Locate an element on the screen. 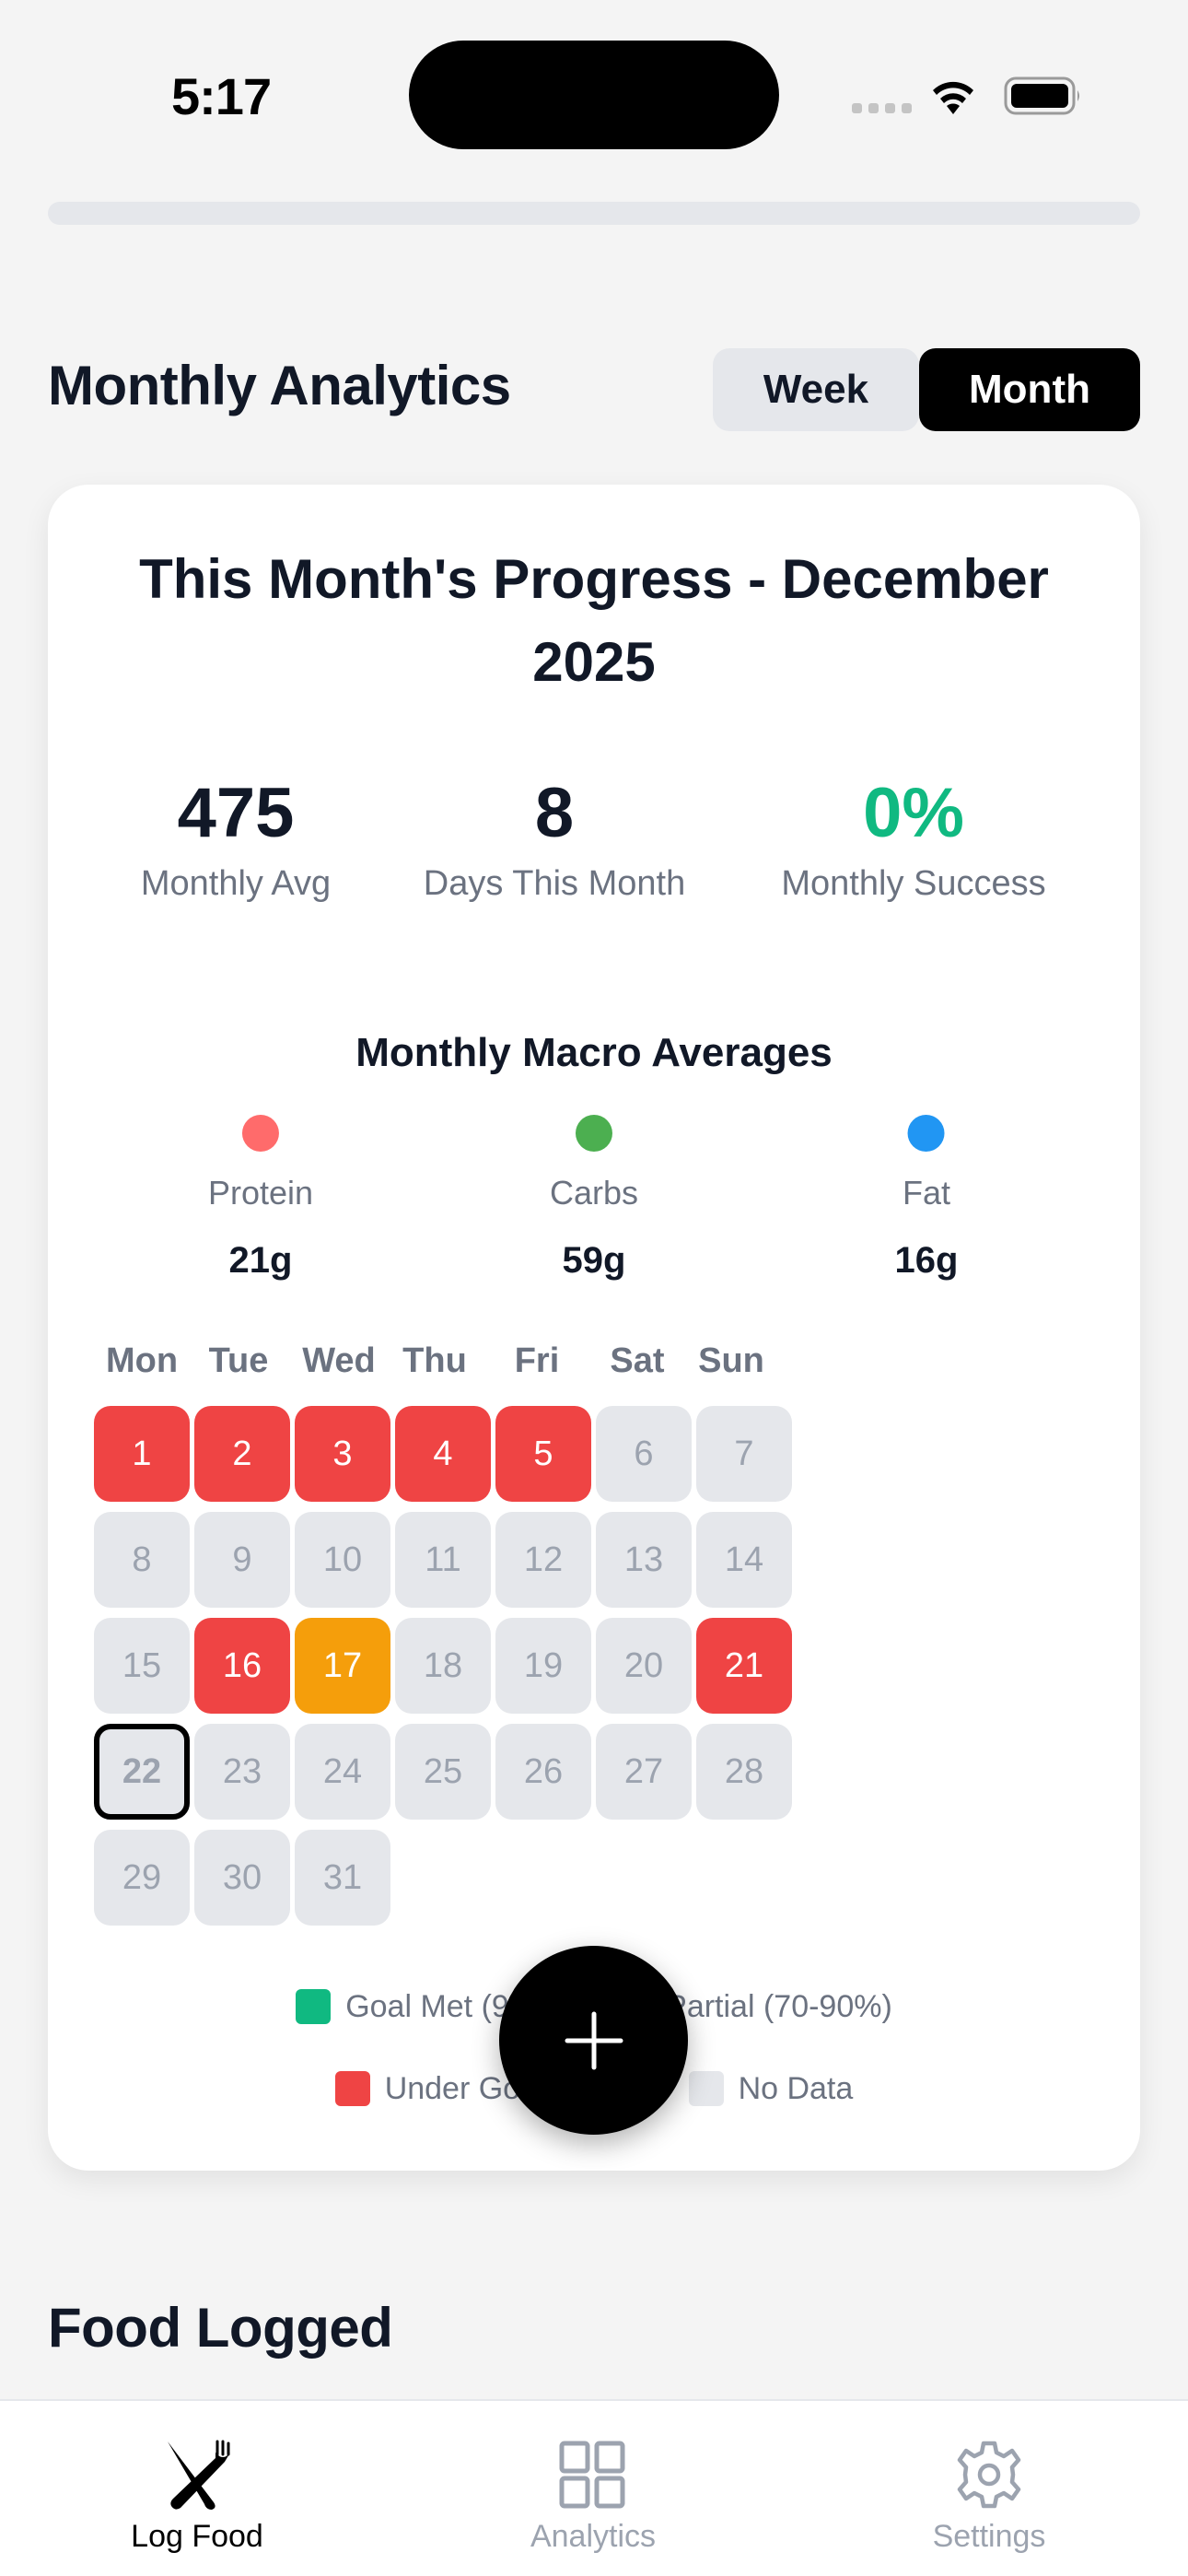 Image resolution: width=1188 pixels, height=2576 pixels. calendar-day-31: 31 is located at coordinates (342, 1878).